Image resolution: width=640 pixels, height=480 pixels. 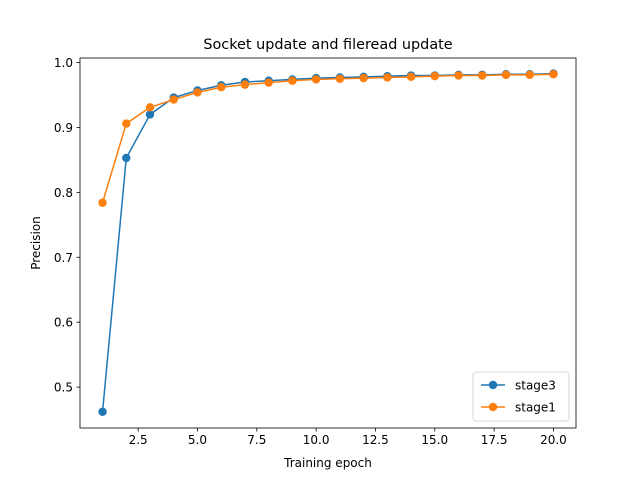 I want to click on y-tick-label: 0.5, so click(x=63, y=388).